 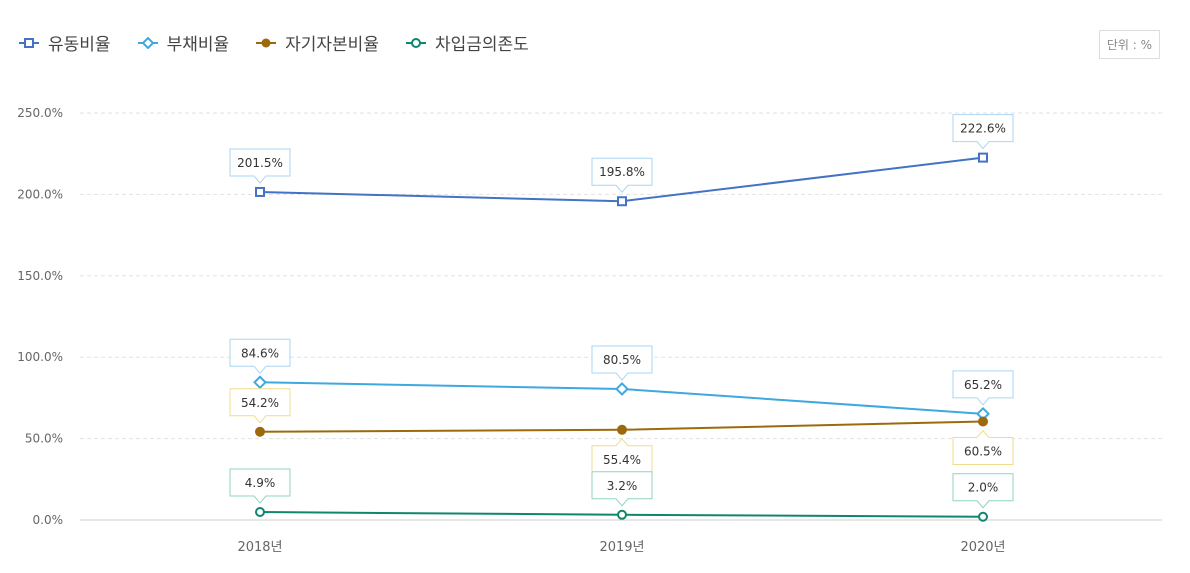 I want to click on legend-item-debt-ratio: 부채비율, so click(x=183, y=42).